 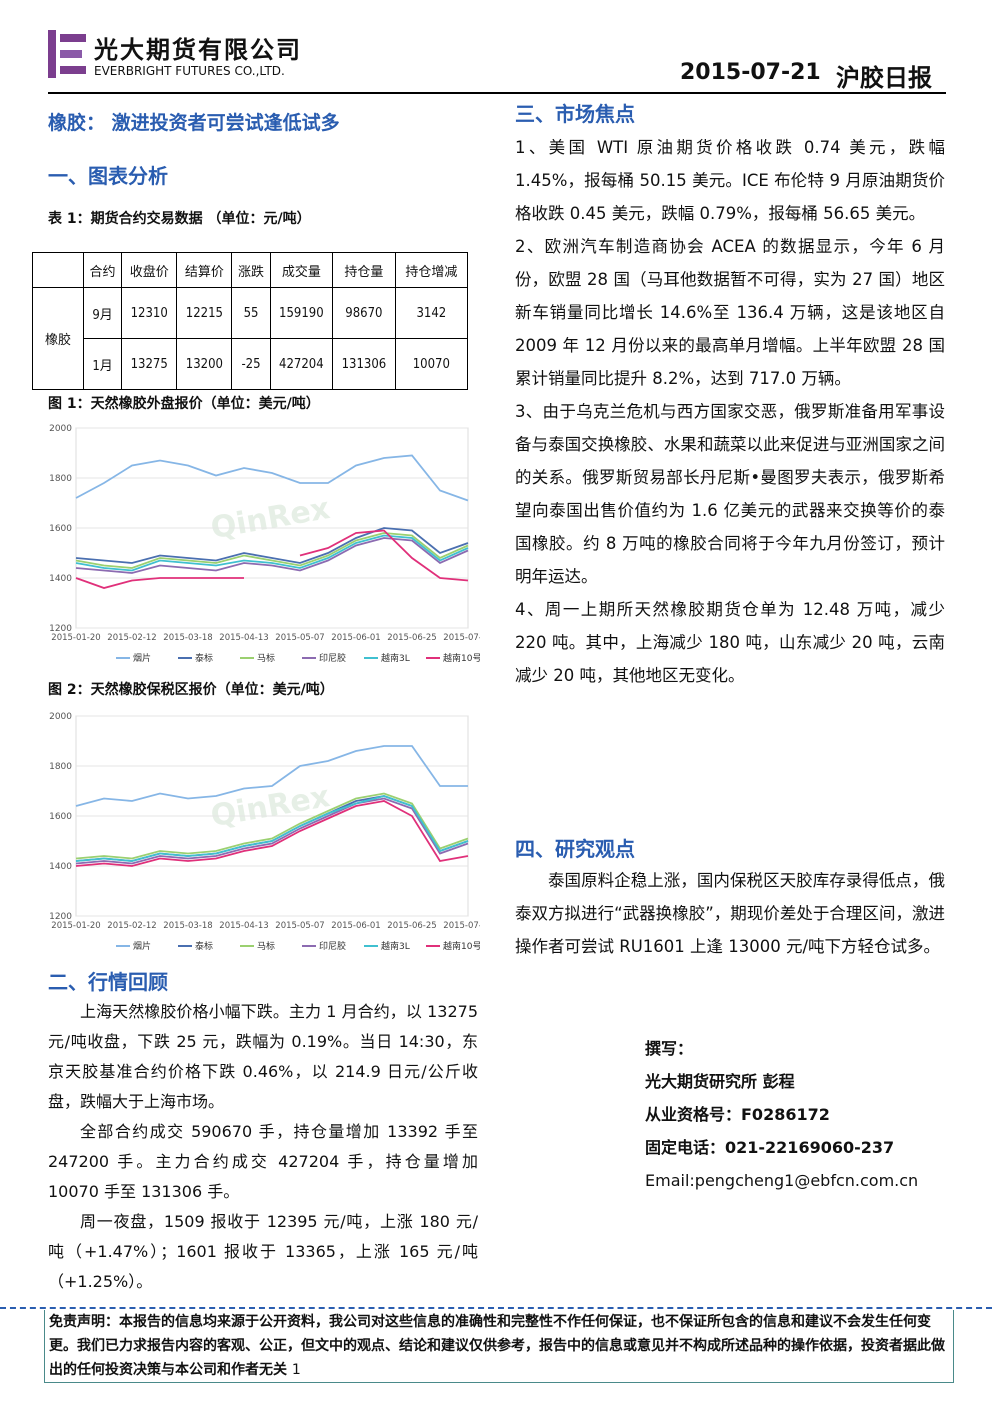 I want to click on table-cell, so click(x=58, y=270).